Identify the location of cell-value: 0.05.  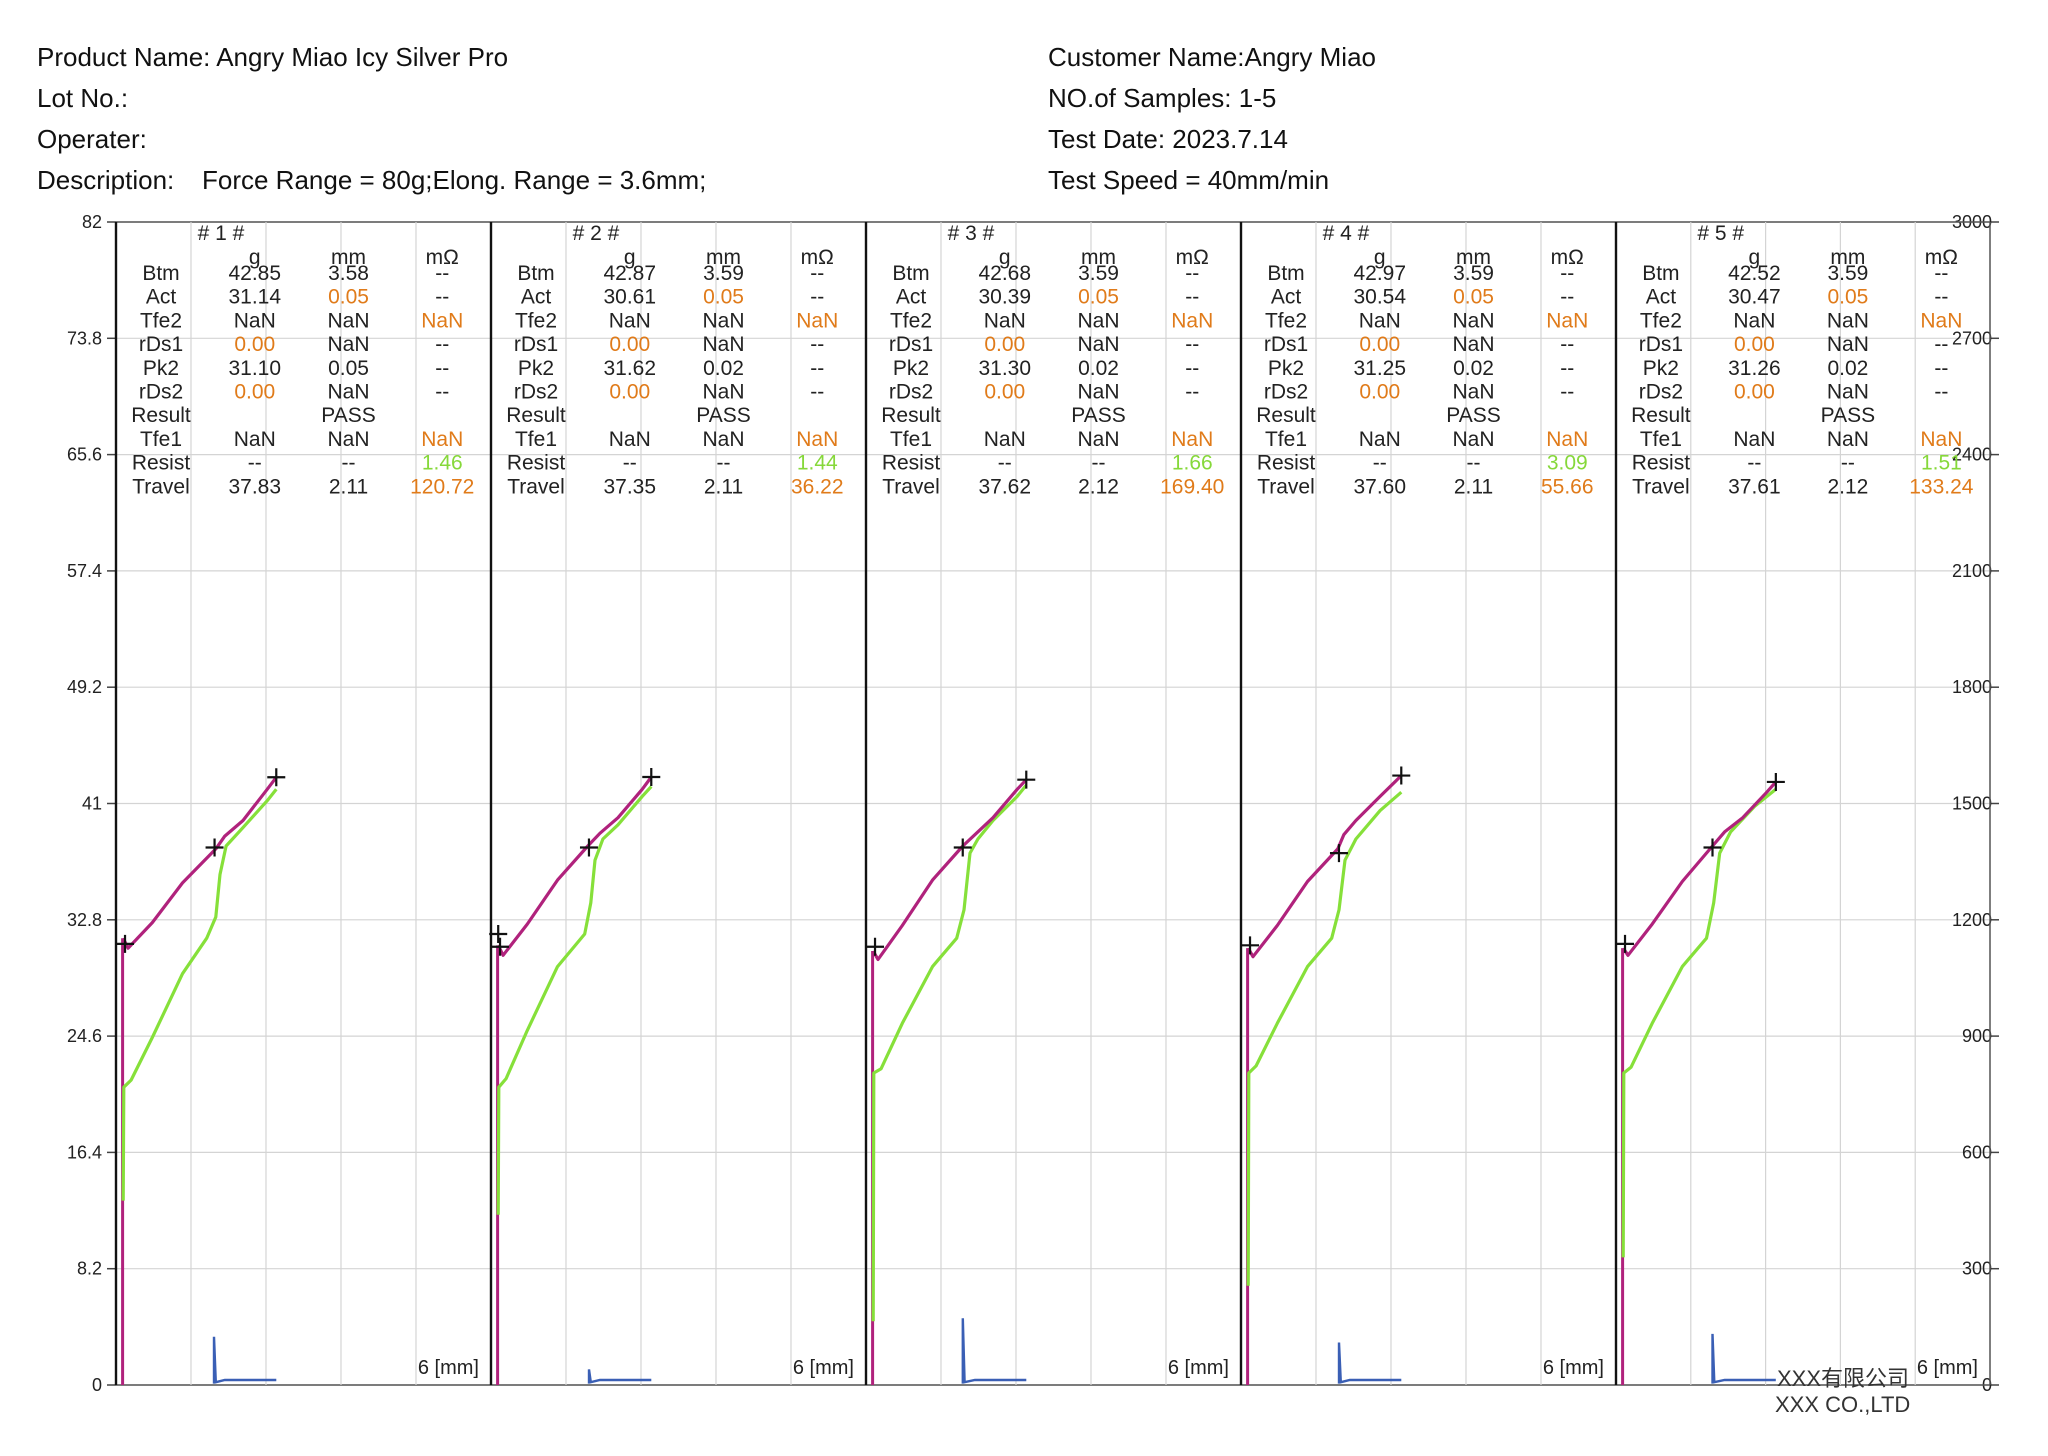
(348, 368).